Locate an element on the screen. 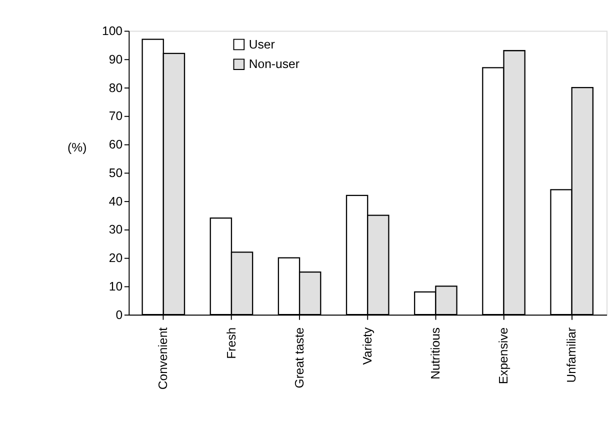 This screenshot has width=616, height=439. y-tick-label: 90 is located at coordinates (115, 59).